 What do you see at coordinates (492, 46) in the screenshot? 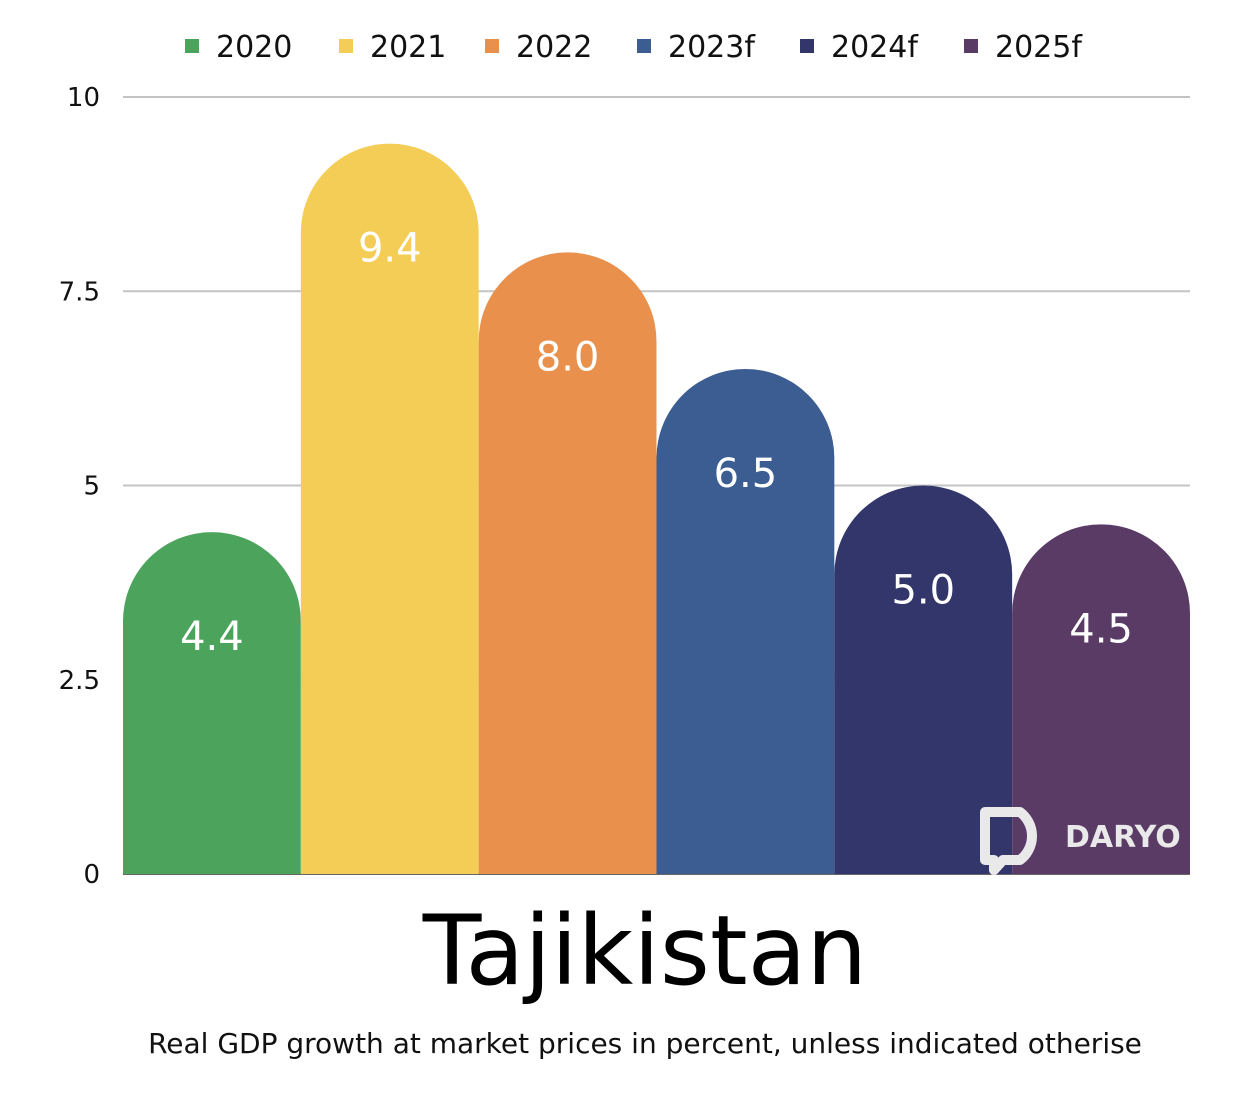
I see `legend-swatch-2022` at bounding box center [492, 46].